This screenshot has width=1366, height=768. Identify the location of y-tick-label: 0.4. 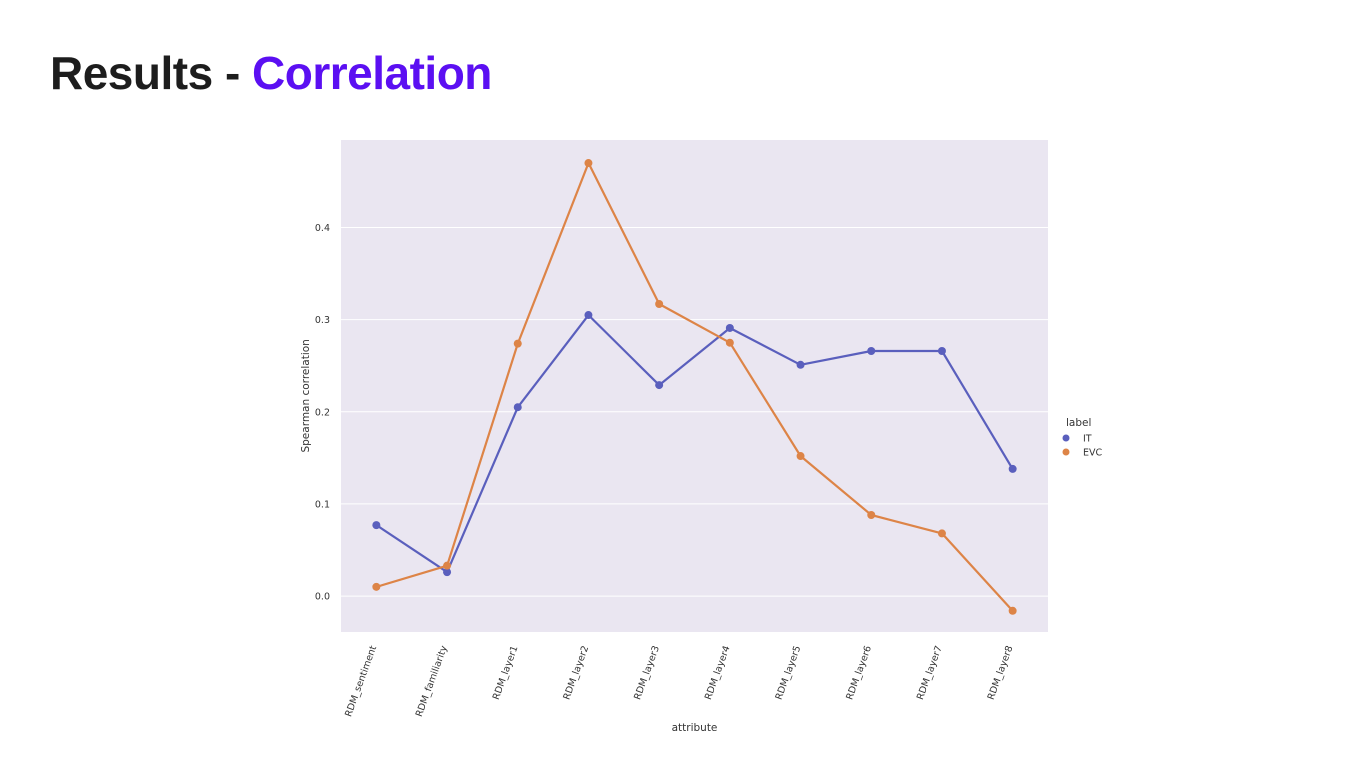
(322, 228).